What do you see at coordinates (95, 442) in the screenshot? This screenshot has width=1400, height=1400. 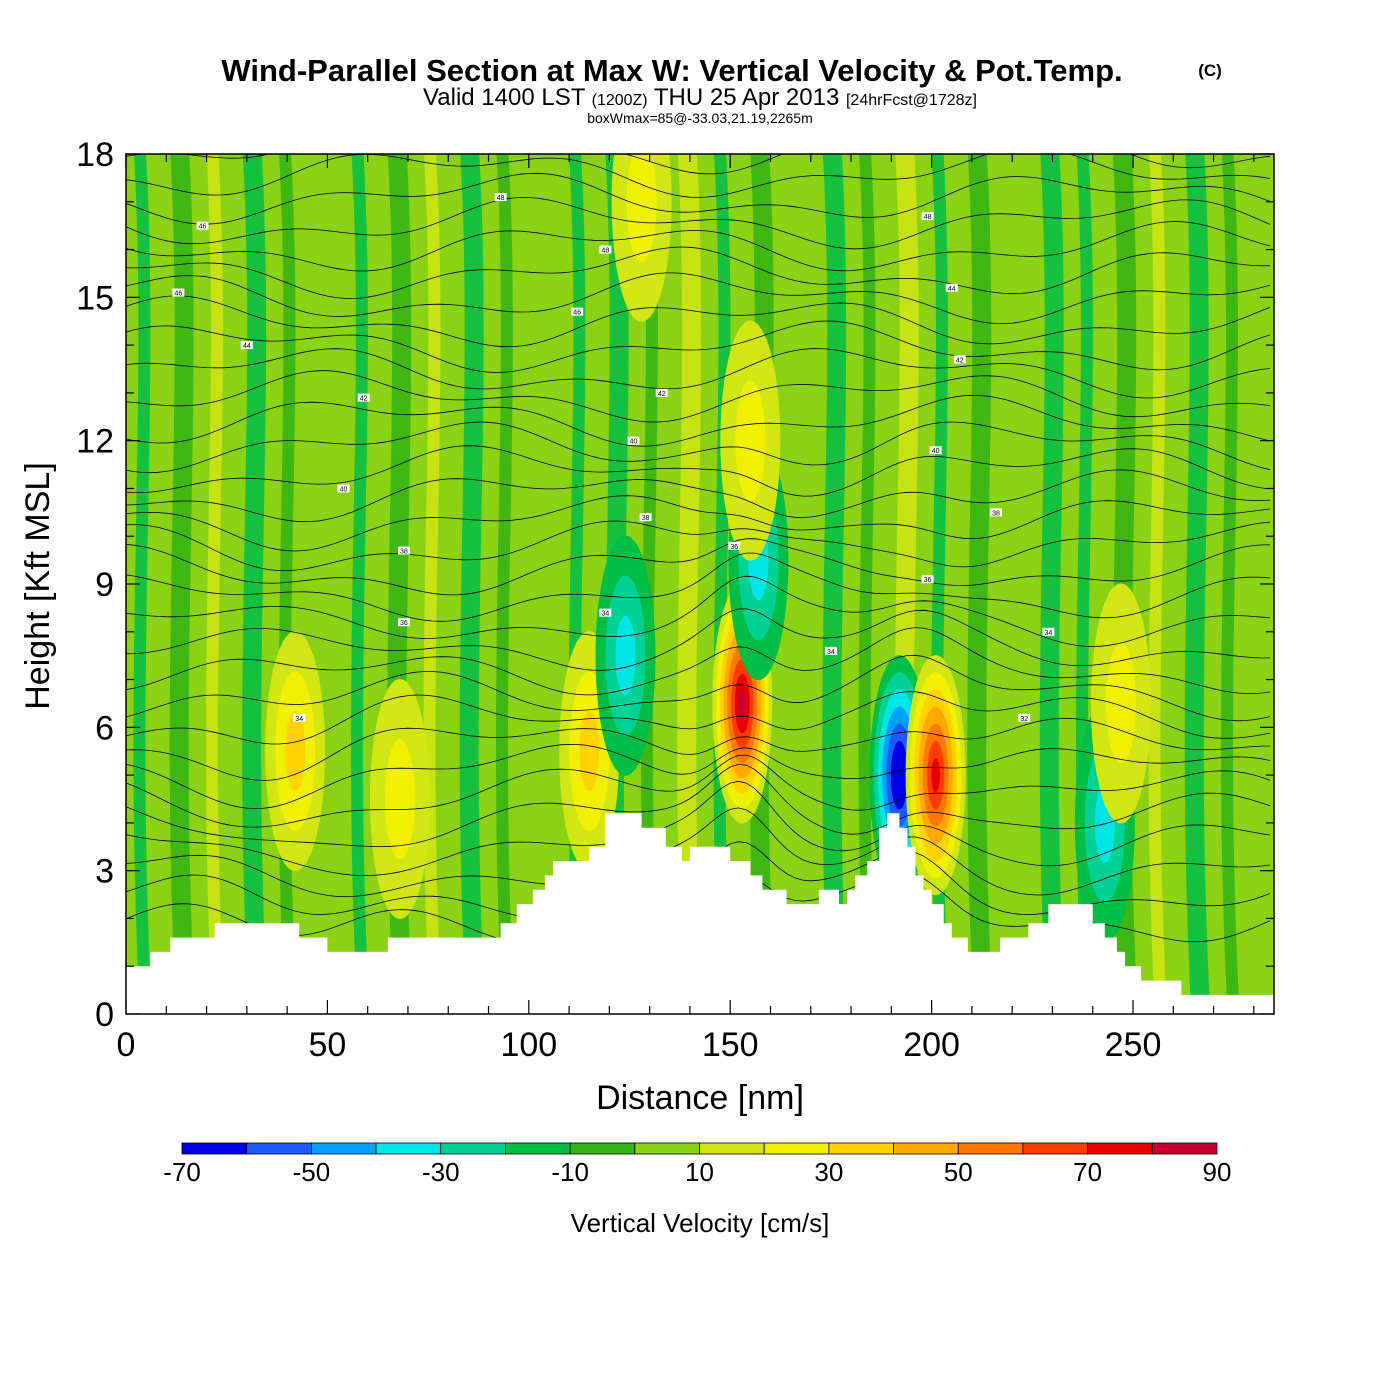 I see `y-tick-label: 12` at bounding box center [95, 442].